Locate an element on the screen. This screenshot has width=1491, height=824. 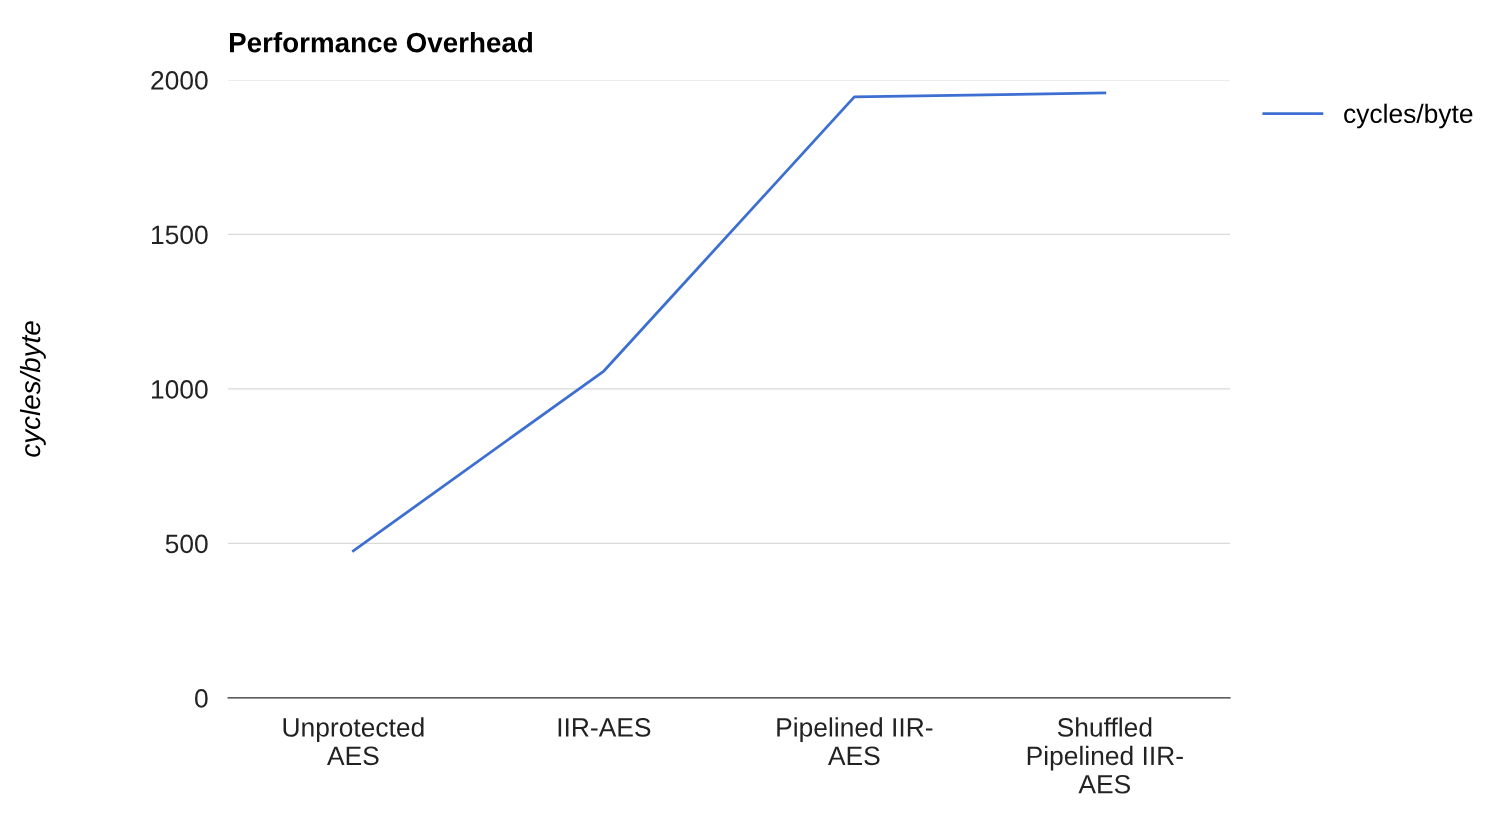
legend-label: cycles/byte is located at coordinates (1408, 116).